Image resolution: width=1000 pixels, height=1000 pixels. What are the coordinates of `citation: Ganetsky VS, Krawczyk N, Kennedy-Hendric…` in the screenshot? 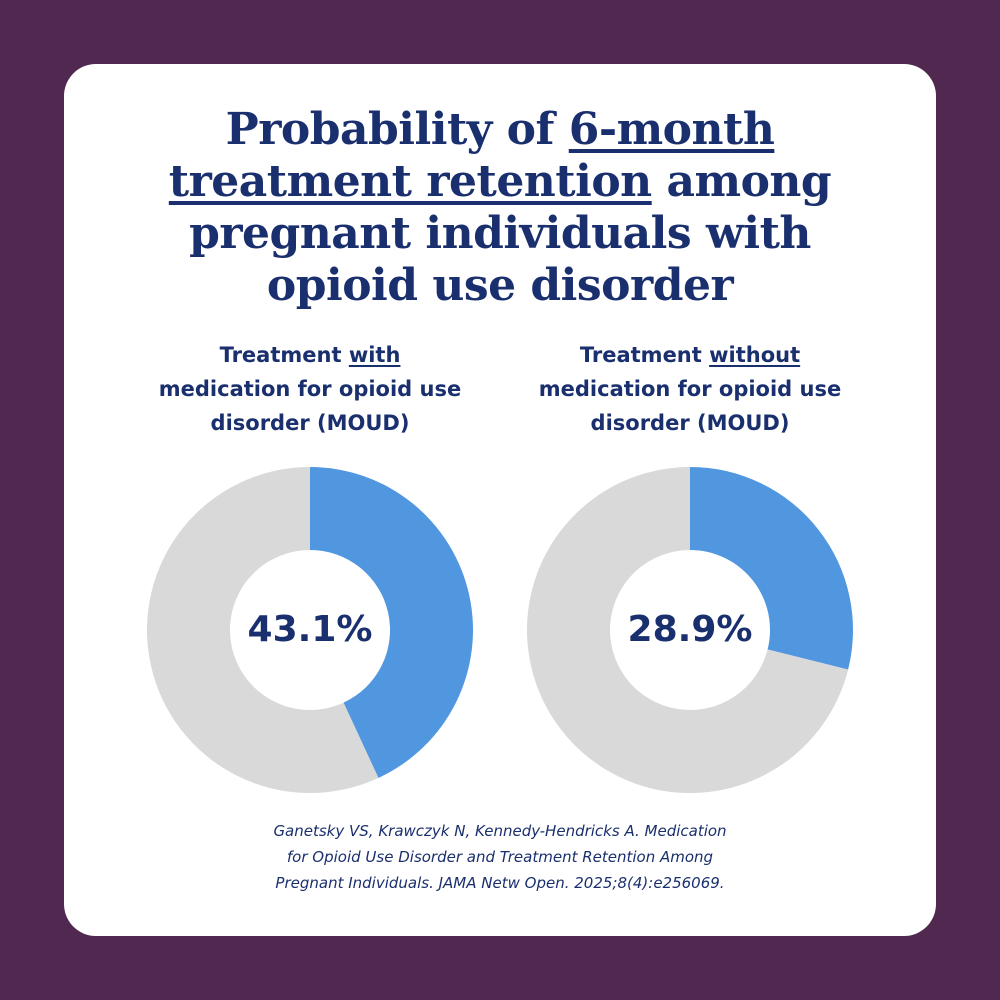 It's located at (500, 857).